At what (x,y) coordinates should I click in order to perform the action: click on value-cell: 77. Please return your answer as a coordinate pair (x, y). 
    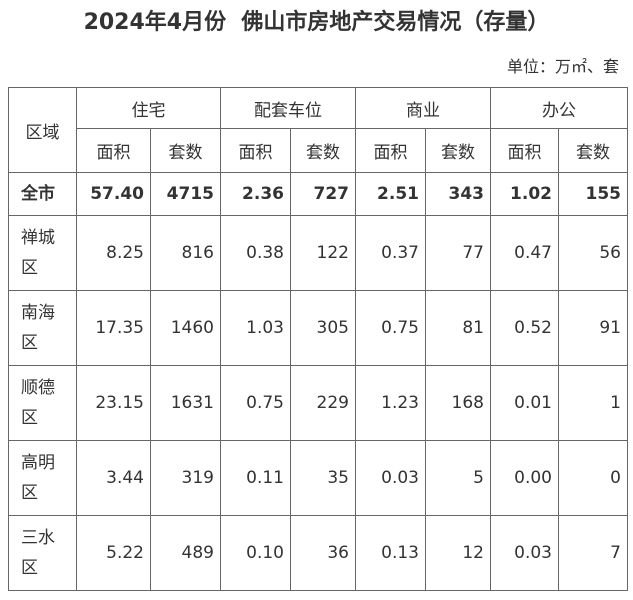
    Looking at the image, I should click on (458, 253).